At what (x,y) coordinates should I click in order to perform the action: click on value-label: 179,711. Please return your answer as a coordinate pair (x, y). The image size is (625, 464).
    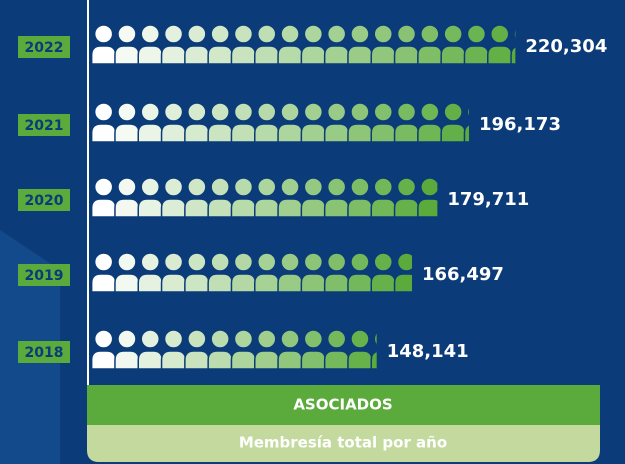
    Looking at the image, I should click on (488, 199).